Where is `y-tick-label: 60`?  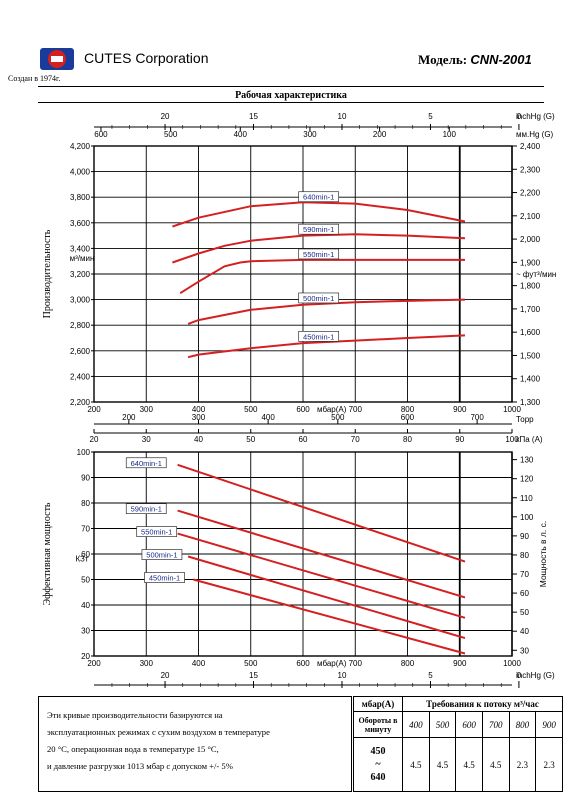
y-tick-label: 60 is located at coordinates (85, 554).